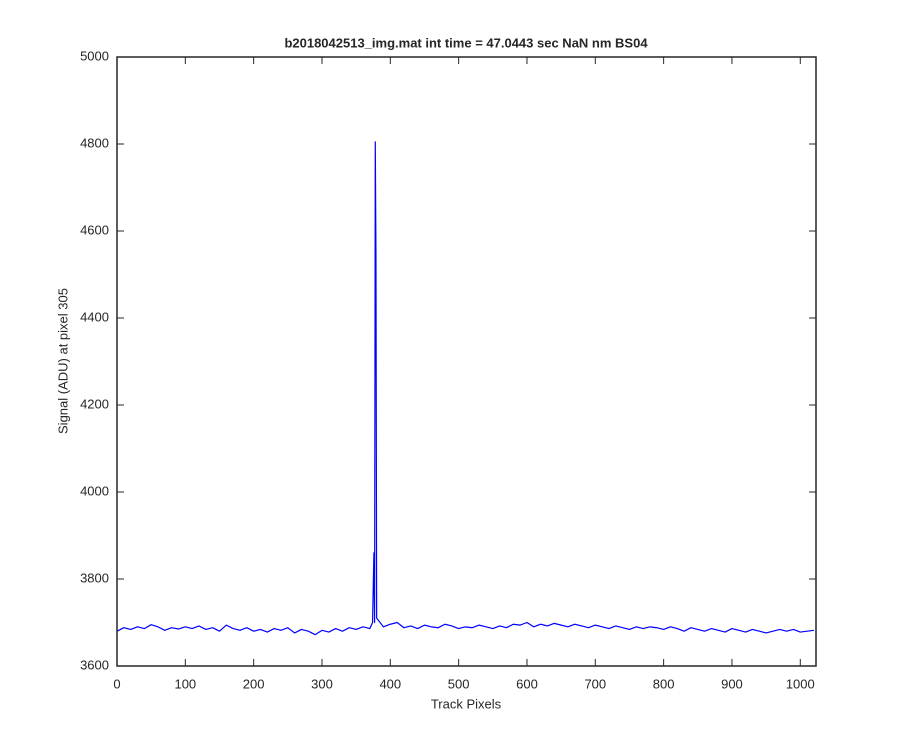  I want to click on y-tick-label: 3800, so click(94, 577).